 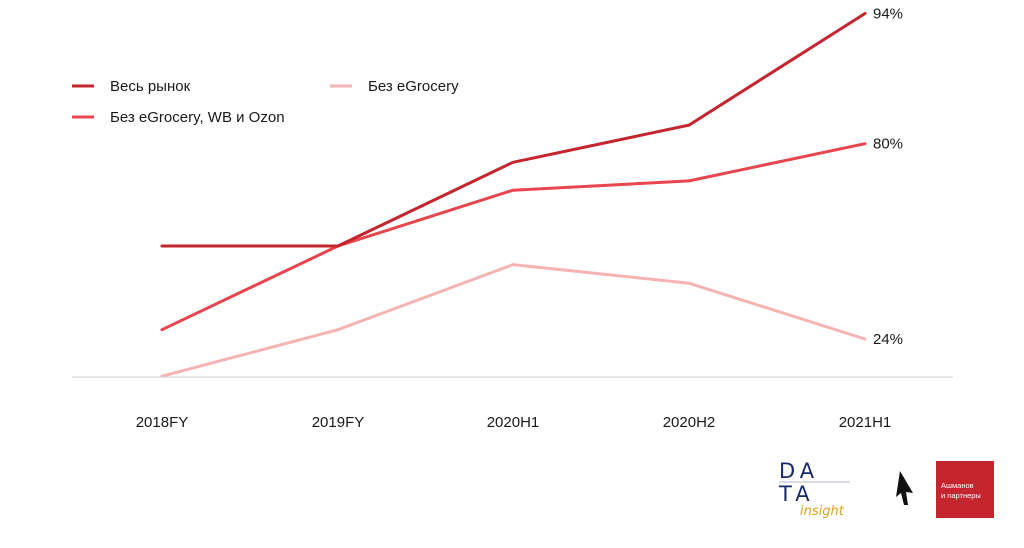 What do you see at coordinates (957, 485) in the screenshot?
I see `ashmanov-logo-line1: Ашманов` at bounding box center [957, 485].